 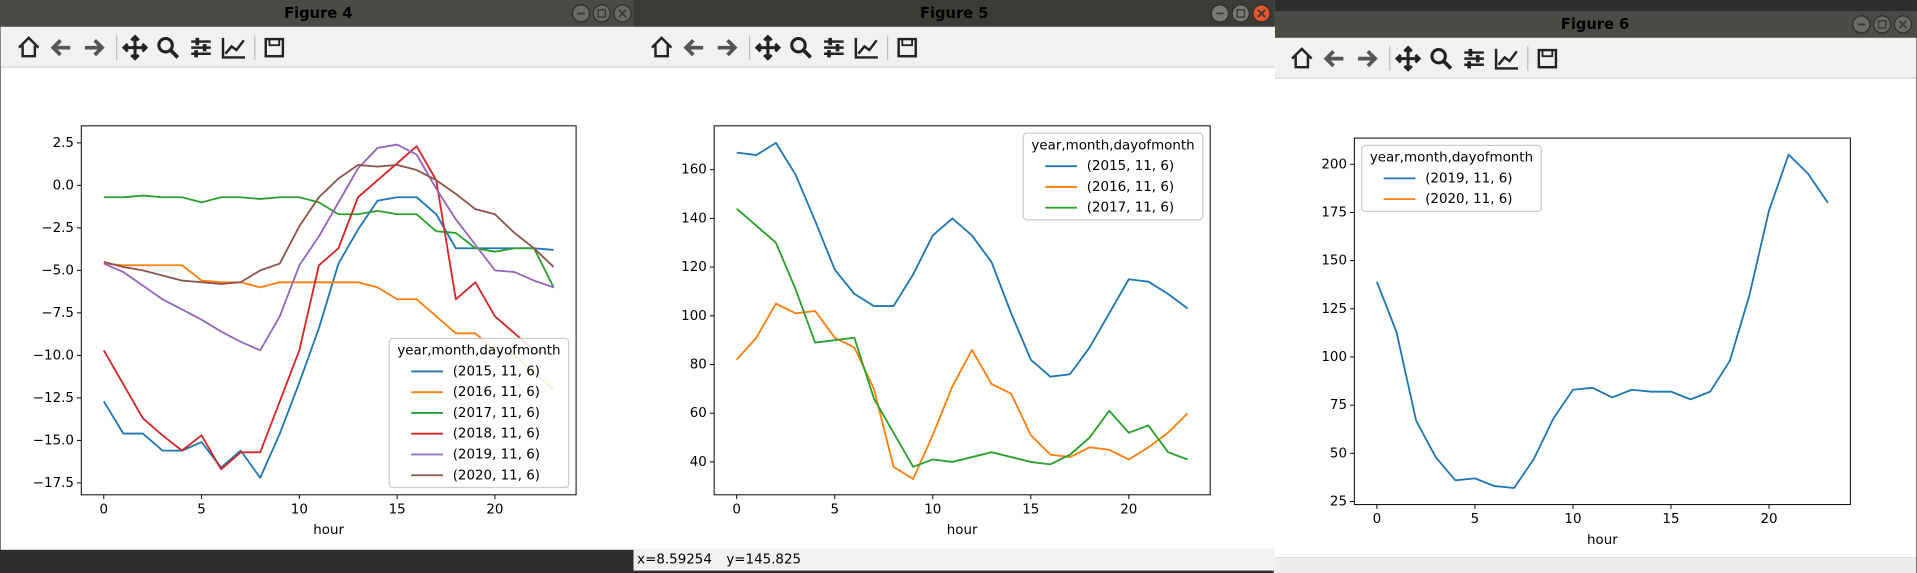 What do you see at coordinates (1475, 519) in the screenshot?
I see `x-tick-label: 5` at bounding box center [1475, 519].